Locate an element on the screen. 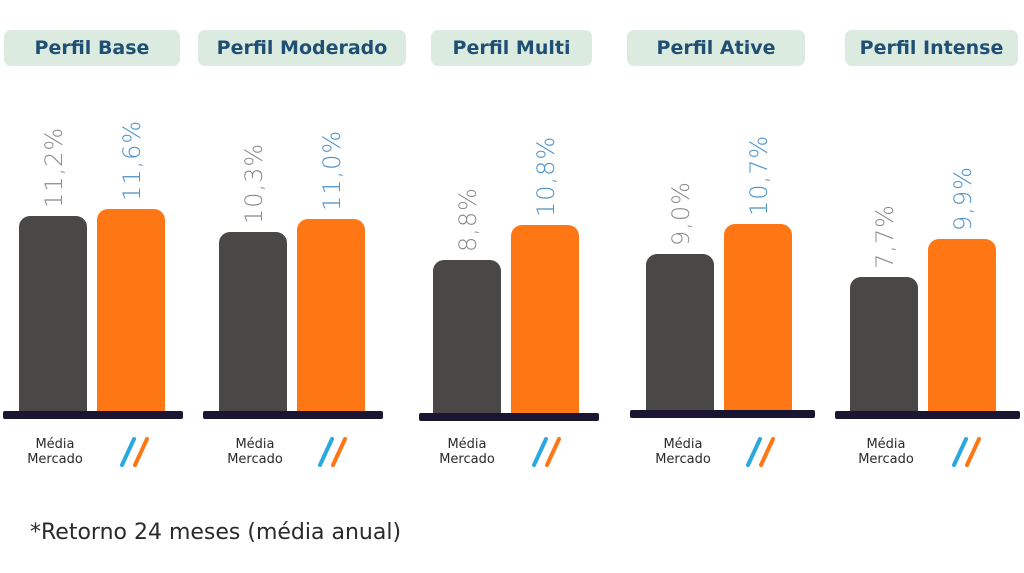 The height and width of the screenshot is (573, 1024). panel-header: Perfil Ative is located at coordinates (716, 48).